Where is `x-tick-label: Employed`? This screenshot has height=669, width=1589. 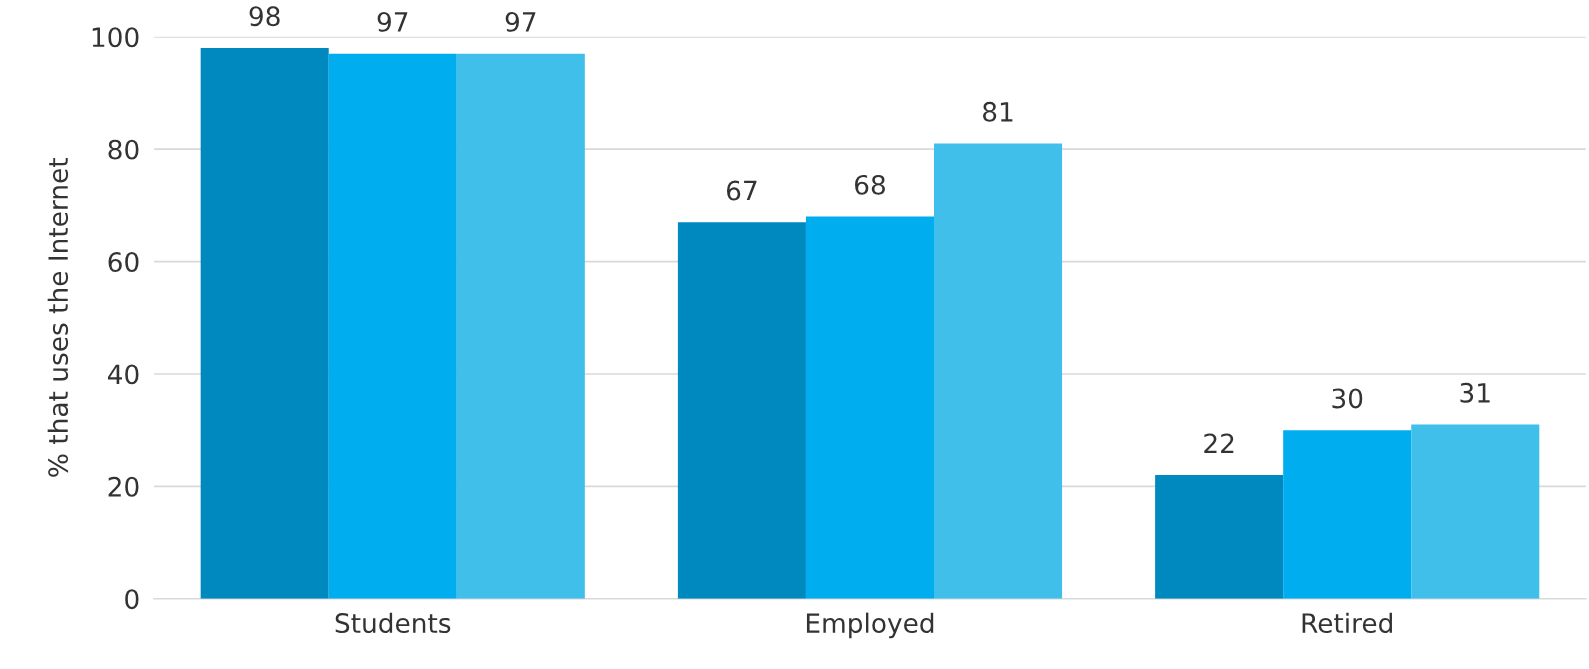
x-tick-label: Employed is located at coordinates (870, 625).